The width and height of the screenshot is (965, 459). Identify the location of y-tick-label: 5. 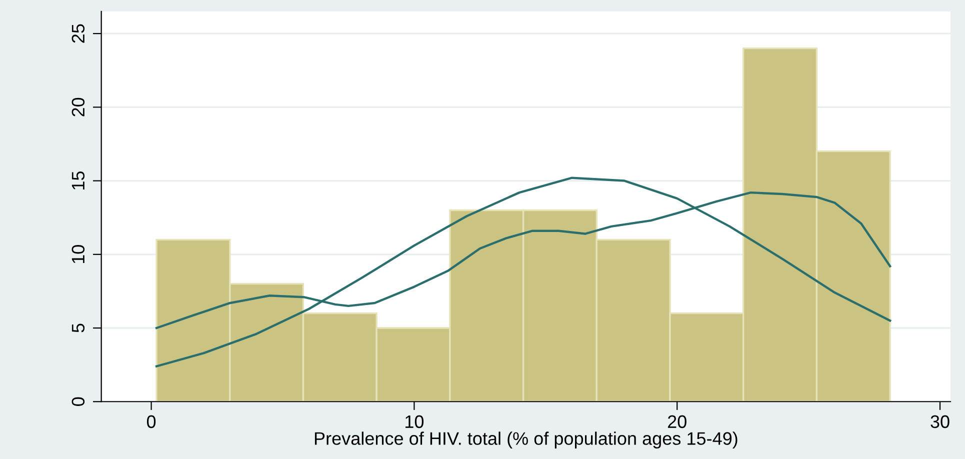
(78, 328).